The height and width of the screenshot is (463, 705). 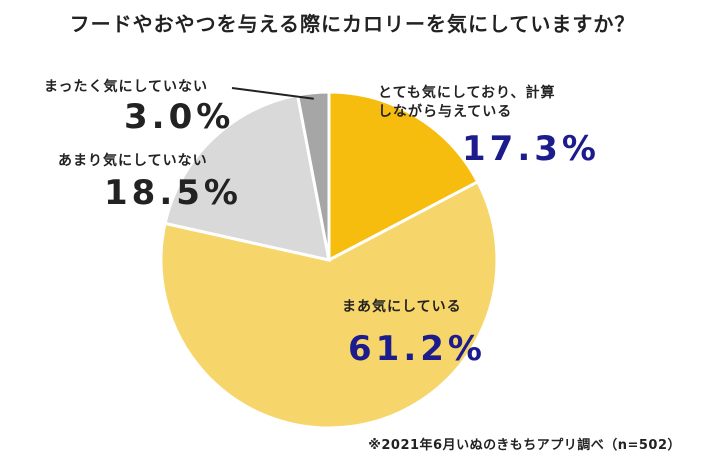 I want to click on slice-label-very-careful-line2: しながら与えている, so click(x=445, y=112).